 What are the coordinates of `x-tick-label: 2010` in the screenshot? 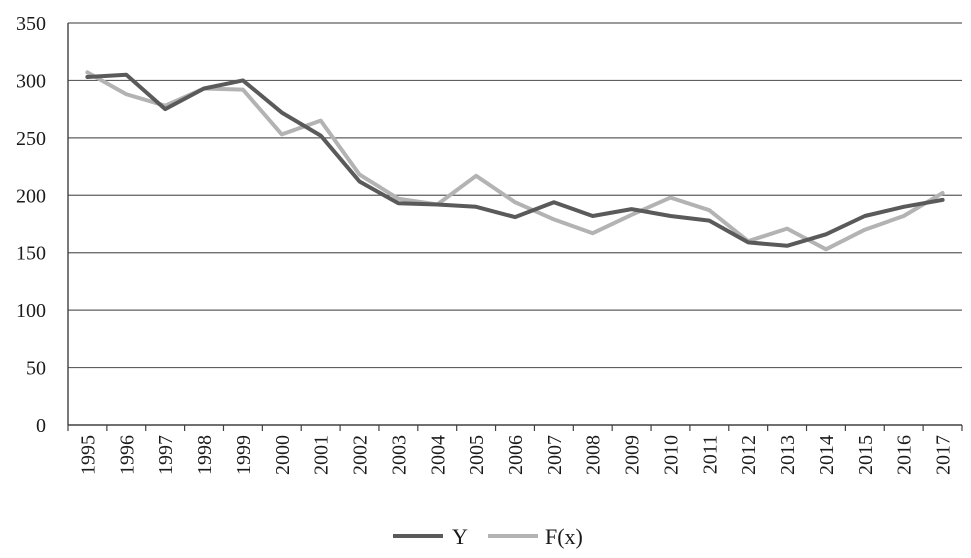 It's located at (671, 455).